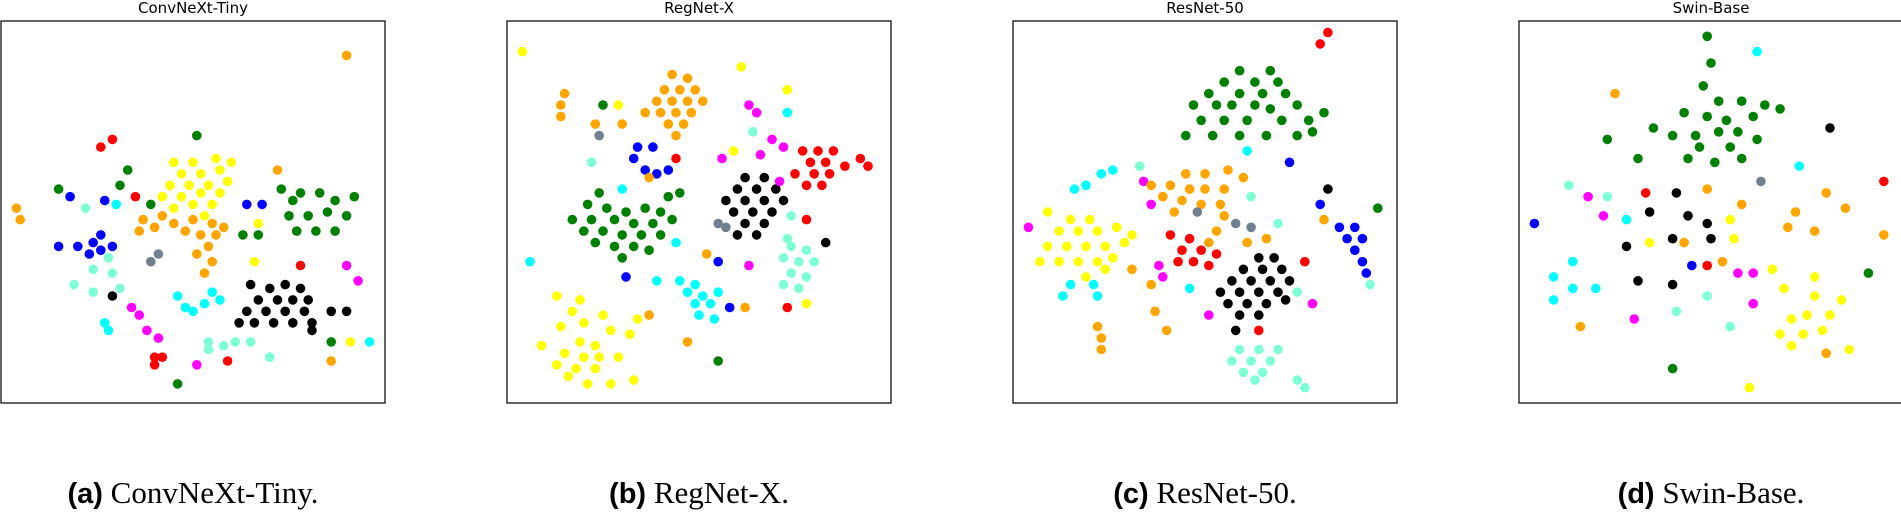 Image resolution: width=1901 pixels, height=521 pixels. Describe the element at coordinates (1711, 8) in the screenshot. I see `chart-title: Swin-Base` at that location.